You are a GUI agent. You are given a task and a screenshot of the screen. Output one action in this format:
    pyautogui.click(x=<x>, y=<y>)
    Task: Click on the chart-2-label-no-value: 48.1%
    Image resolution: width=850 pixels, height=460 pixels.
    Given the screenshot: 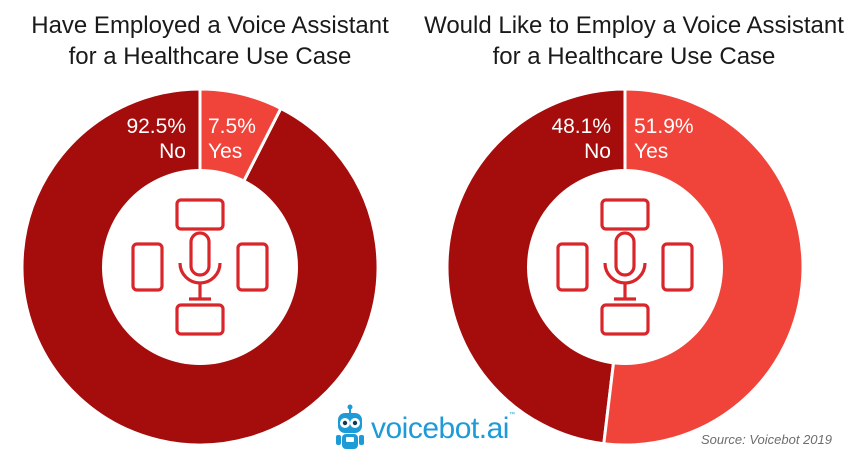 What is the action you would take?
    pyautogui.click(x=581, y=126)
    